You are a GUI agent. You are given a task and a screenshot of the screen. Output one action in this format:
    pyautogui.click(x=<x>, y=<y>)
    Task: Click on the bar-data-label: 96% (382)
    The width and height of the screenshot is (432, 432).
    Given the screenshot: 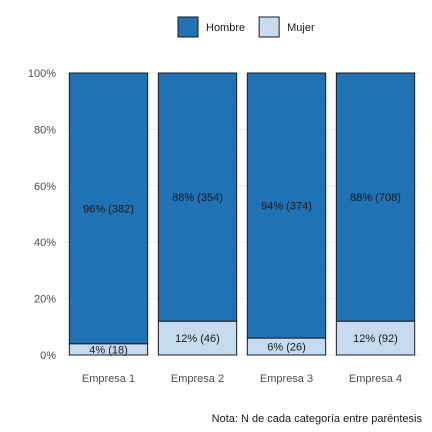 What is the action you would take?
    pyautogui.click(x=108, y=209)
    